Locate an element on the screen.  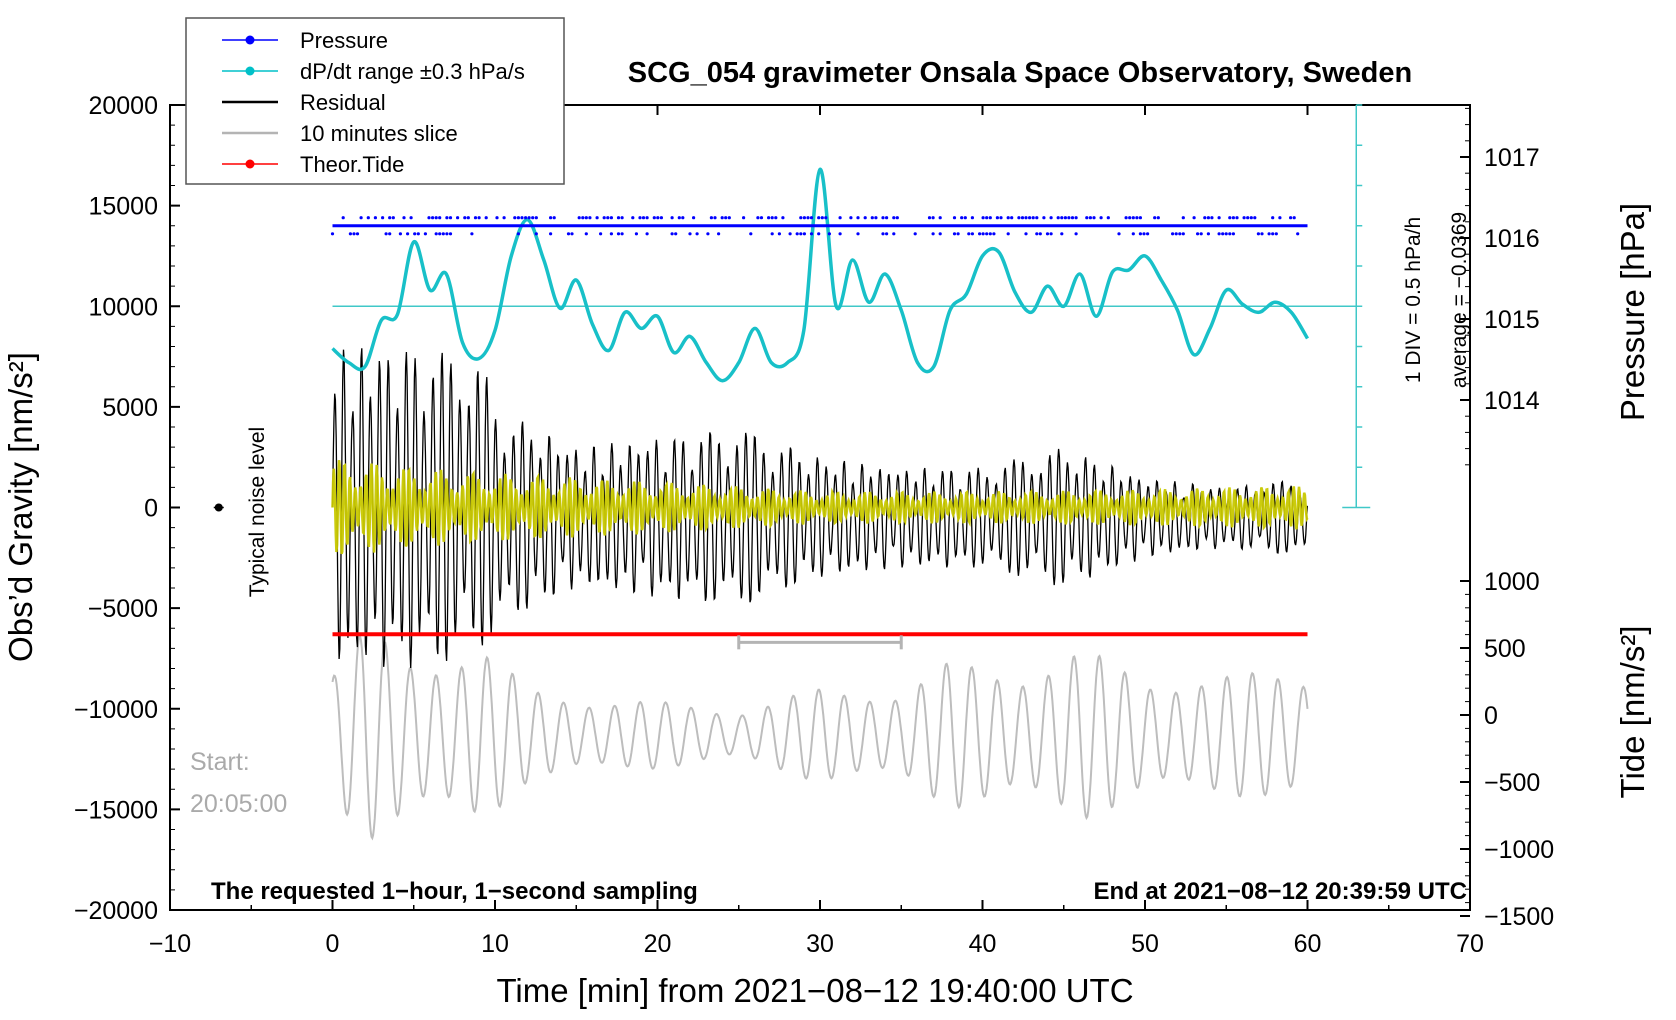
legend-label: dP/dt range ±0.3 hPa/s is located at coordinates (412, 71).